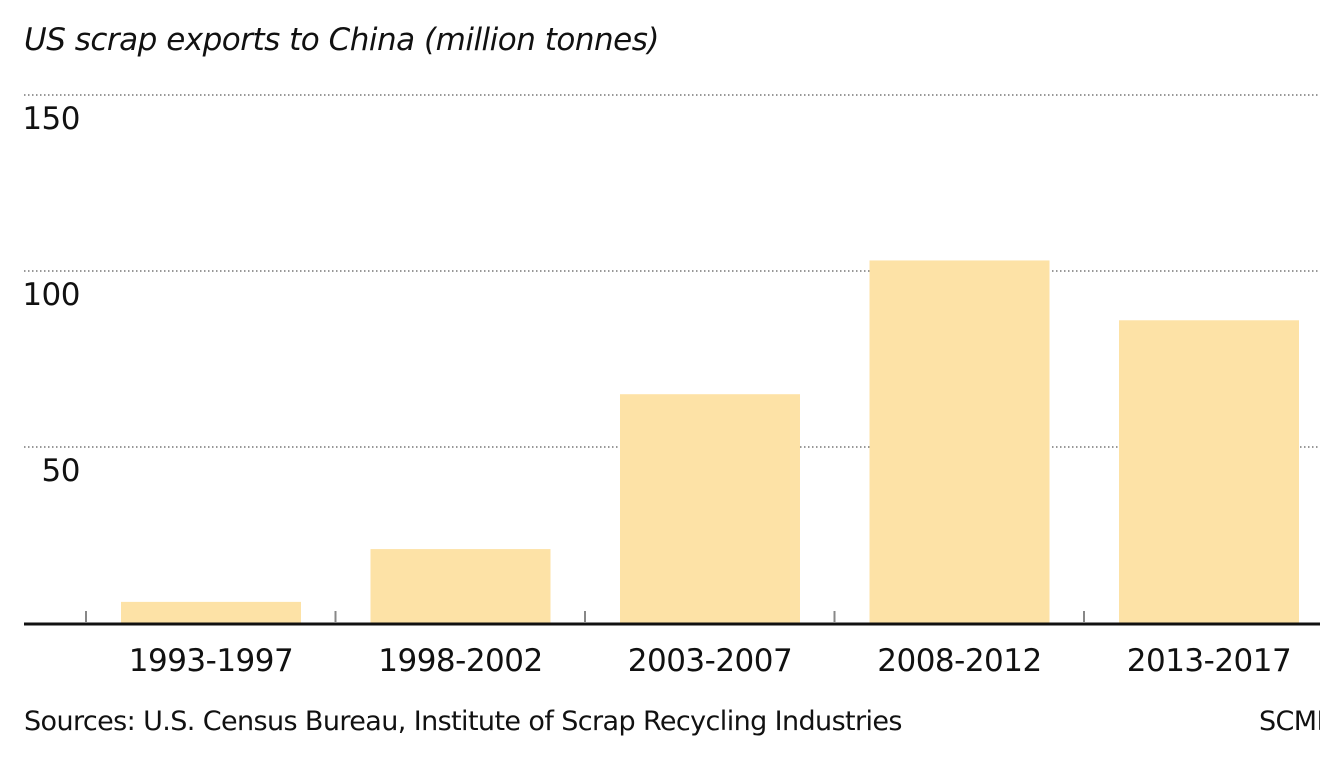 Image resolution: width=1320 pixels, height=770 pixels. I want to click on bar-1993-1997, so click(211, 612).